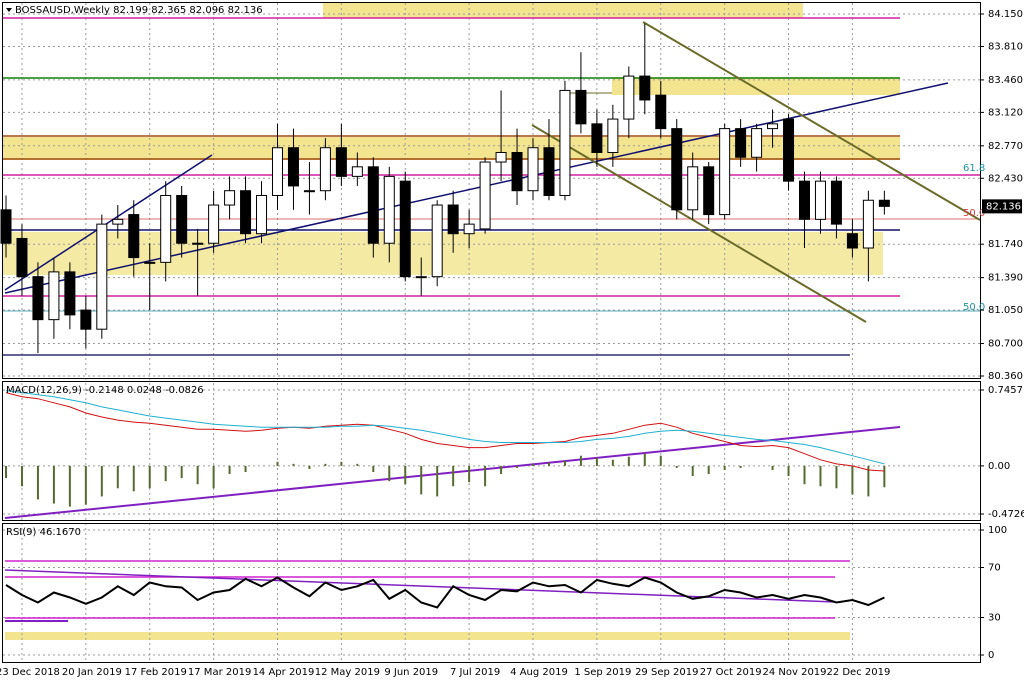 This screenshot has height=683, width=1024. I want to click on x-tick-label: 24 Nov 2019, so click(794, 672).